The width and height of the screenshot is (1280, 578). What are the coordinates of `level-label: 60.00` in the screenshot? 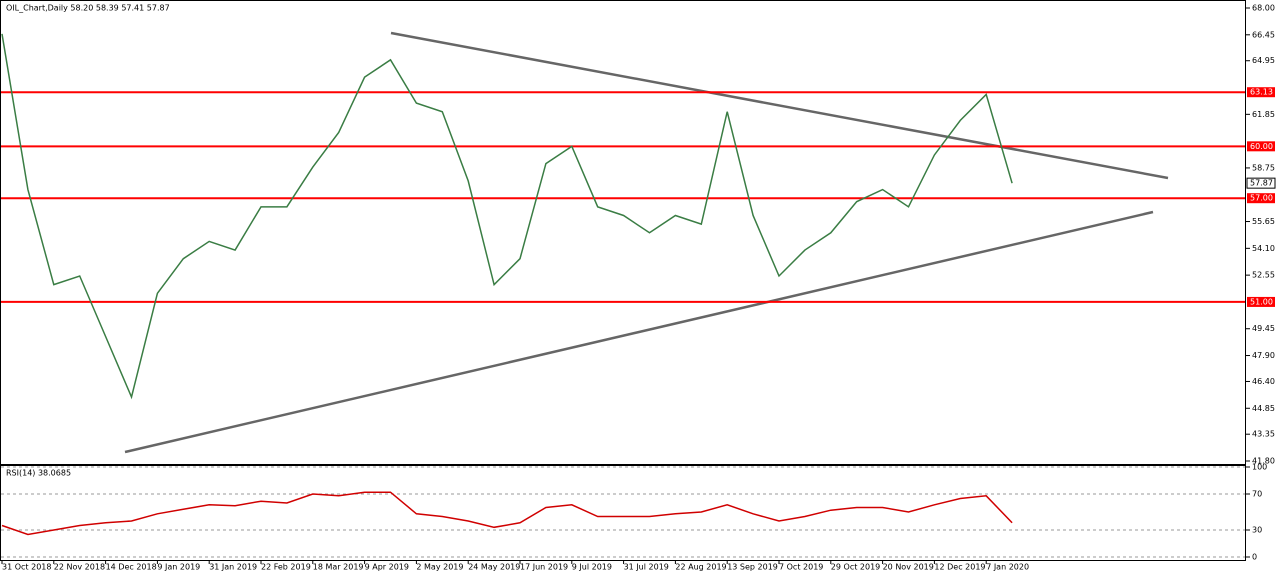 It's located at (1261, 146).